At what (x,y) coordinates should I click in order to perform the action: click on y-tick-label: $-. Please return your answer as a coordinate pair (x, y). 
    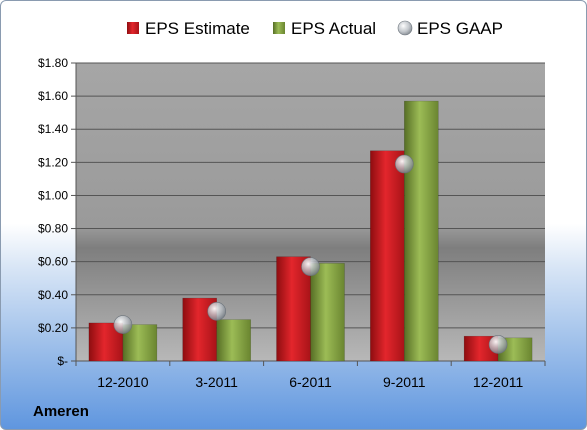
    Looking at the image, I should click on (62, 361).